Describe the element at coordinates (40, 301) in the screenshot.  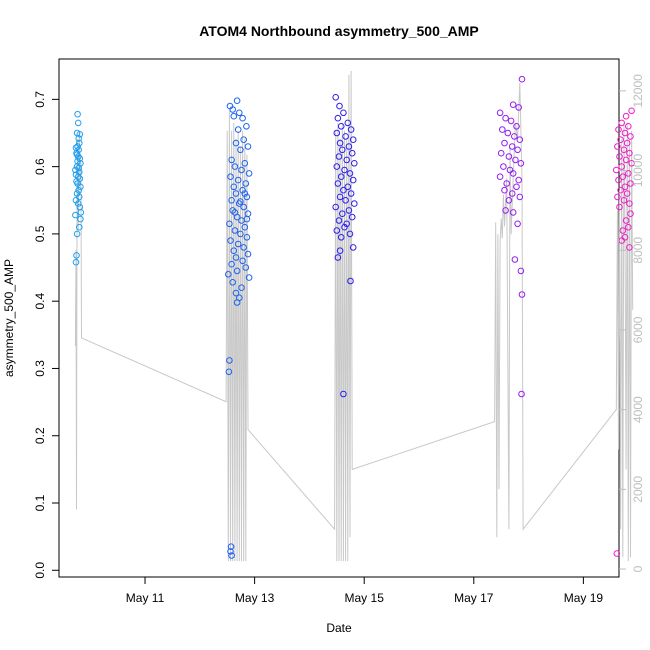
I see `y-tick-label: 0.4` at that location.